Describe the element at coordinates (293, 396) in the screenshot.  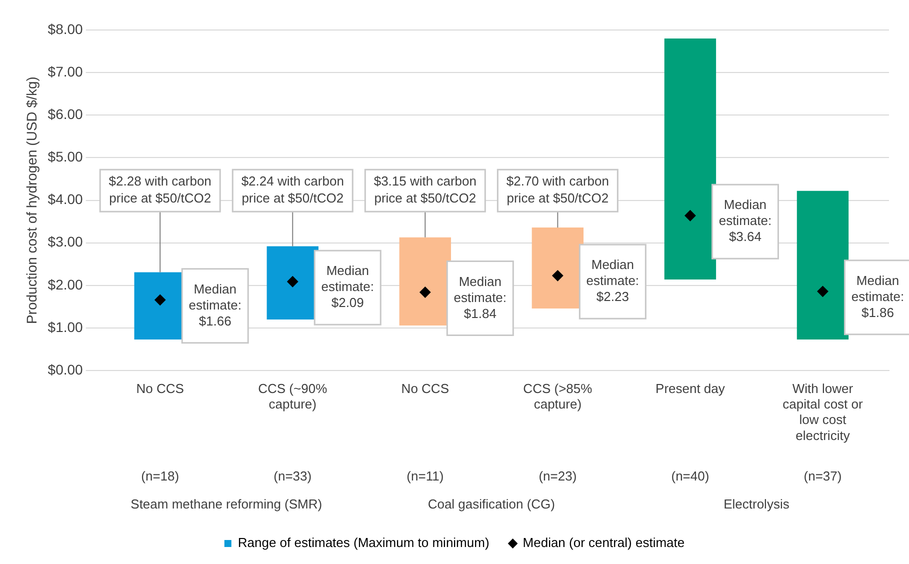
I see `x-tick-label: CCS (~90% capture)` at that location.